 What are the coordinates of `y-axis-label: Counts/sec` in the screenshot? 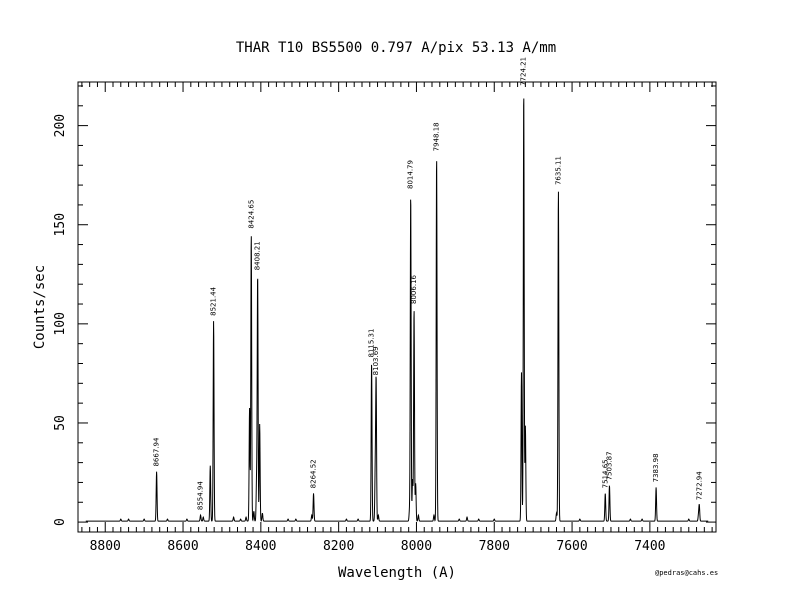 It's located at (40, 307).